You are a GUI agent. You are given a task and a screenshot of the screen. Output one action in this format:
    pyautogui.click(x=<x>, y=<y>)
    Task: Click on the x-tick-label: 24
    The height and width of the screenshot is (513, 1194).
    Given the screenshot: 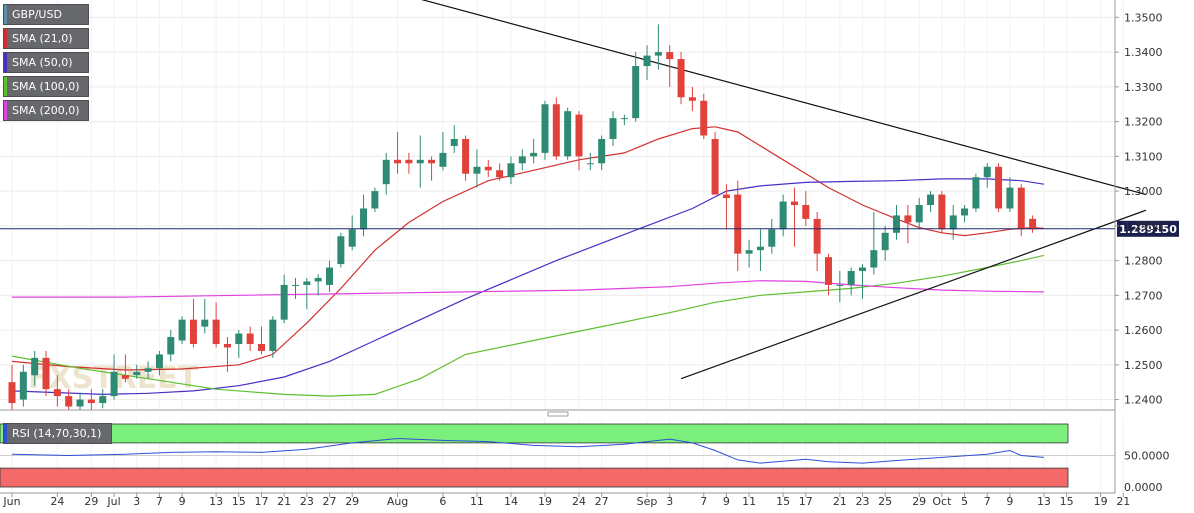 What is the action you would take?
    pyautogui.click(x=579, y=501)
    